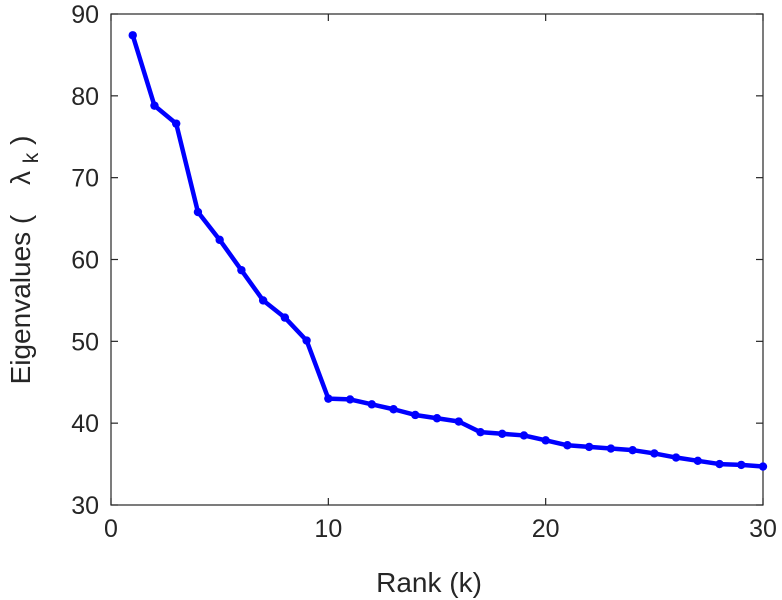 Image resolution: width=782 pixels, height=600 pixels. I want to click on x-tick-label: 0, so click(111, 529).